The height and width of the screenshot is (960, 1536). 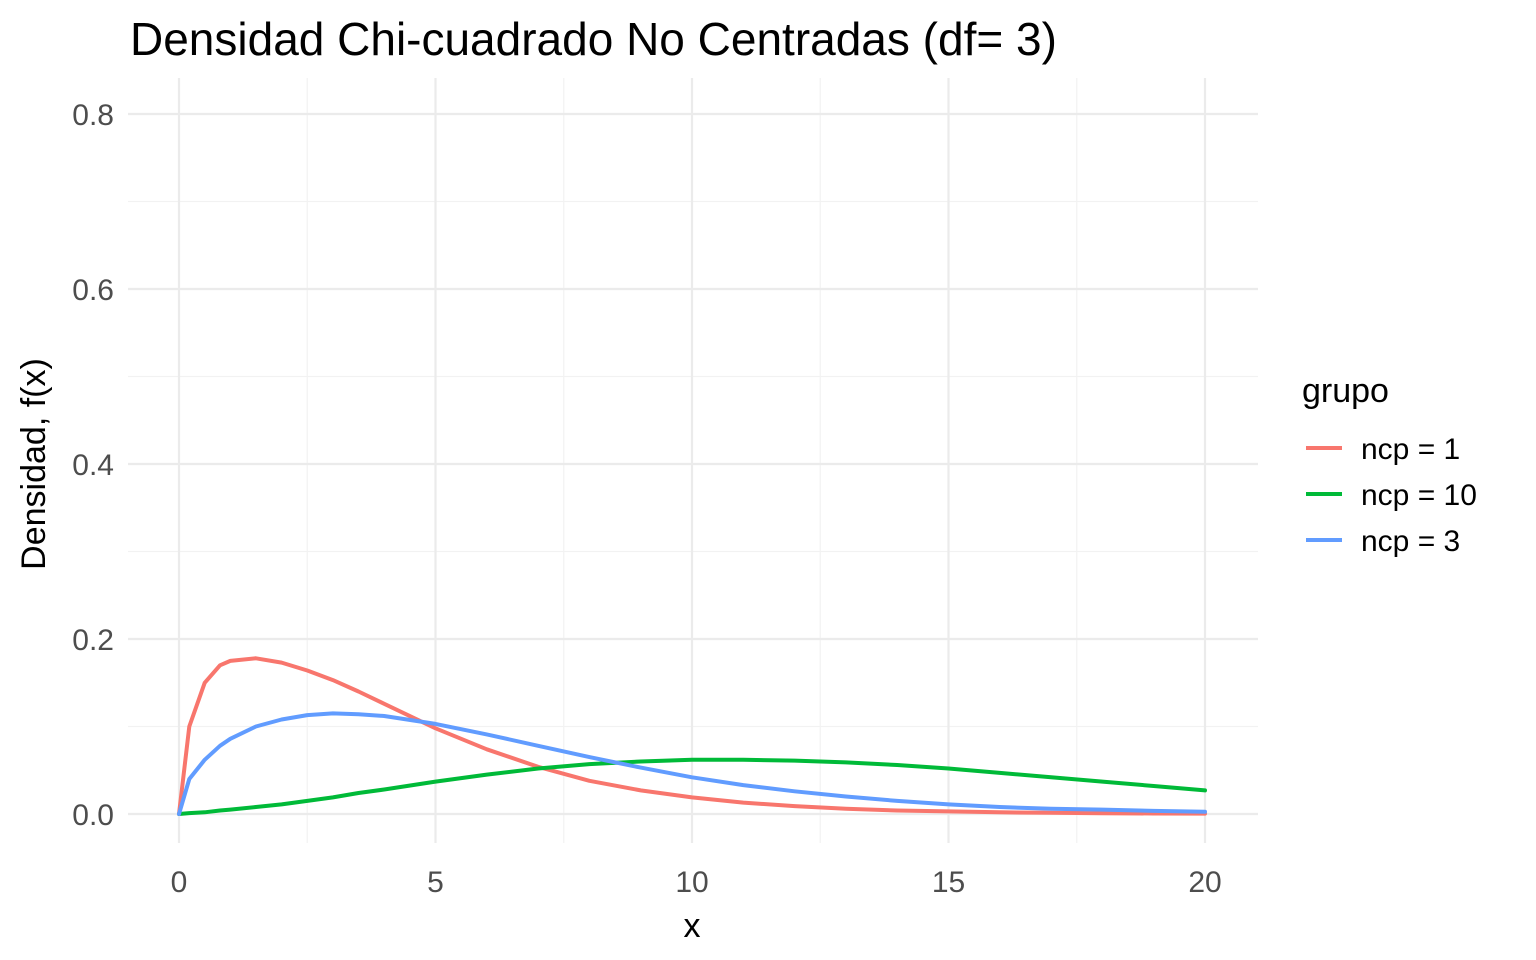 I want to click on x-tick-label: 20, so click(x=1204, y=882).